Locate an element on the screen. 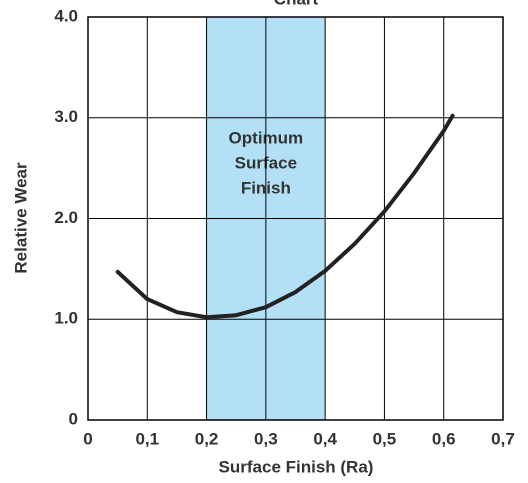 This screenshot has height=483, width=528. y-tick-label: 1.0 is located at coordinates (66, 318).